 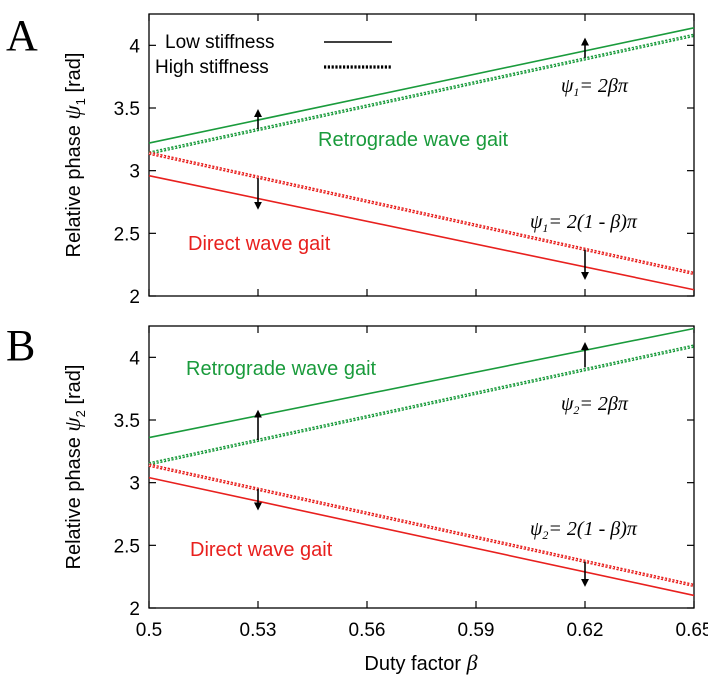 What do you see at coordinates (258, 630) in the screenshot?
I see `x-tick-label: 0.53` at bounding box center [258, 630].